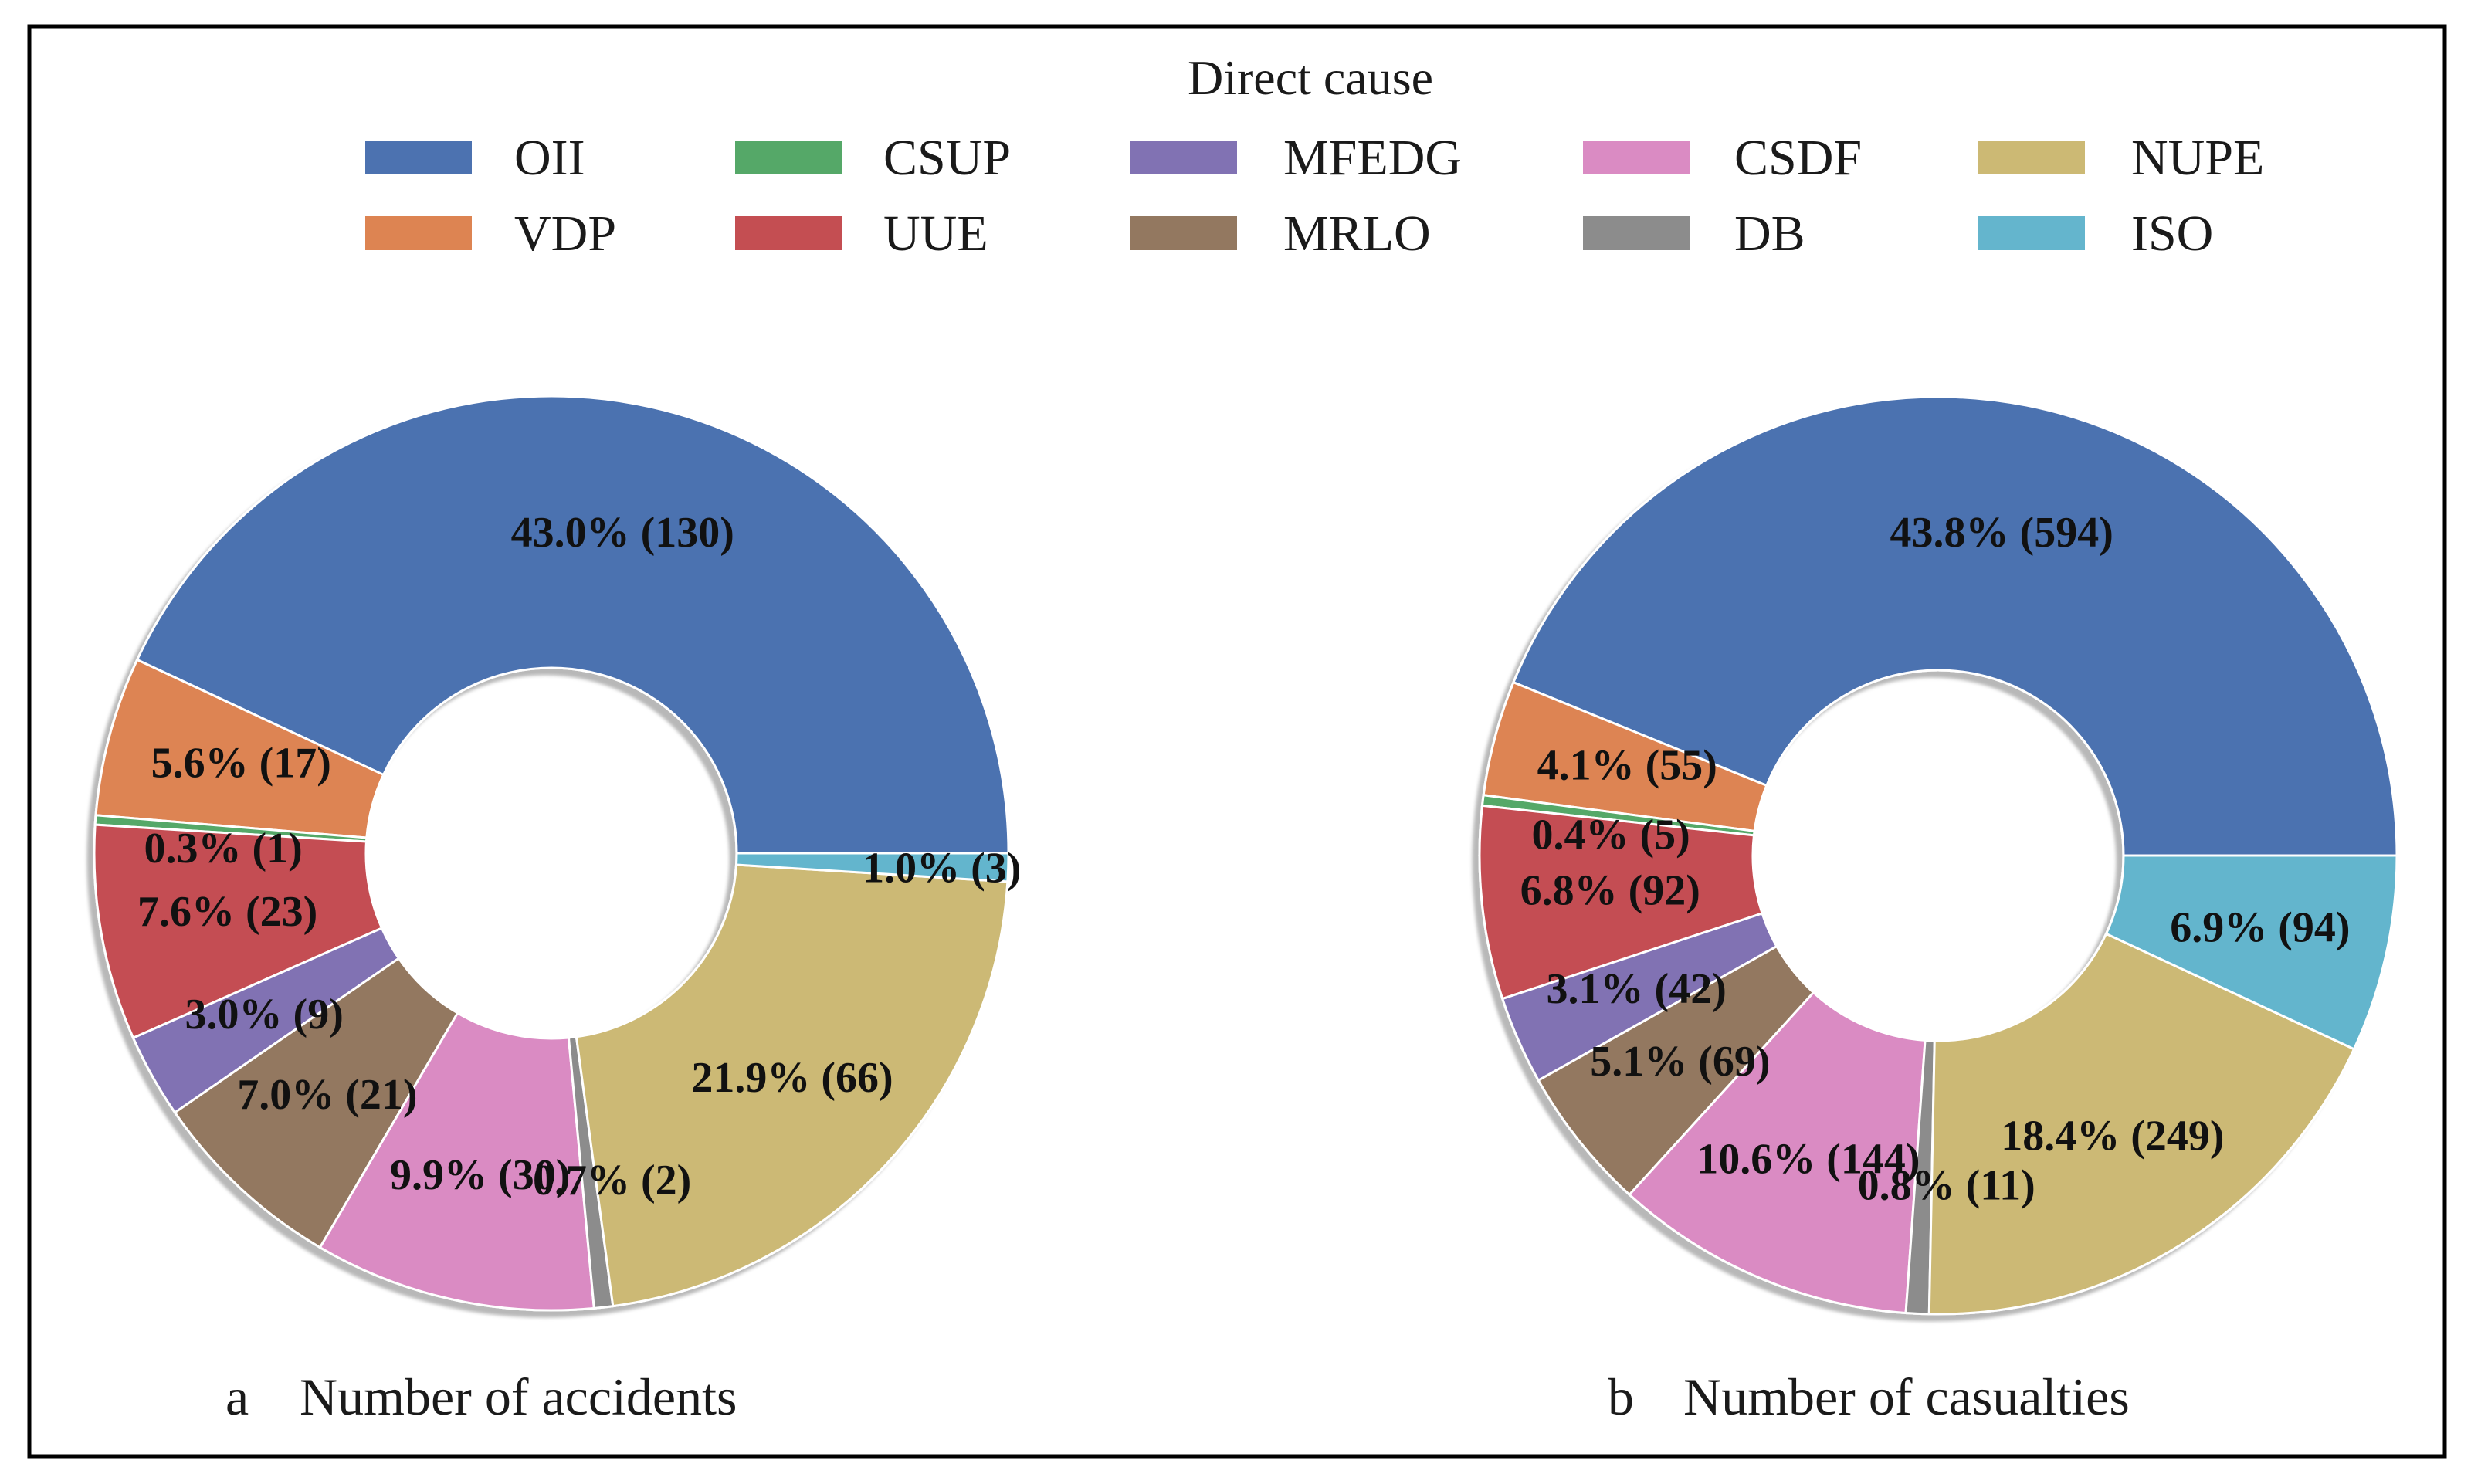 The image size is (2471, 1484). Describe the element at coordinates (1373, 158) in the screenshot. I see `legend-label-mfedg: MFEDG` at that location.